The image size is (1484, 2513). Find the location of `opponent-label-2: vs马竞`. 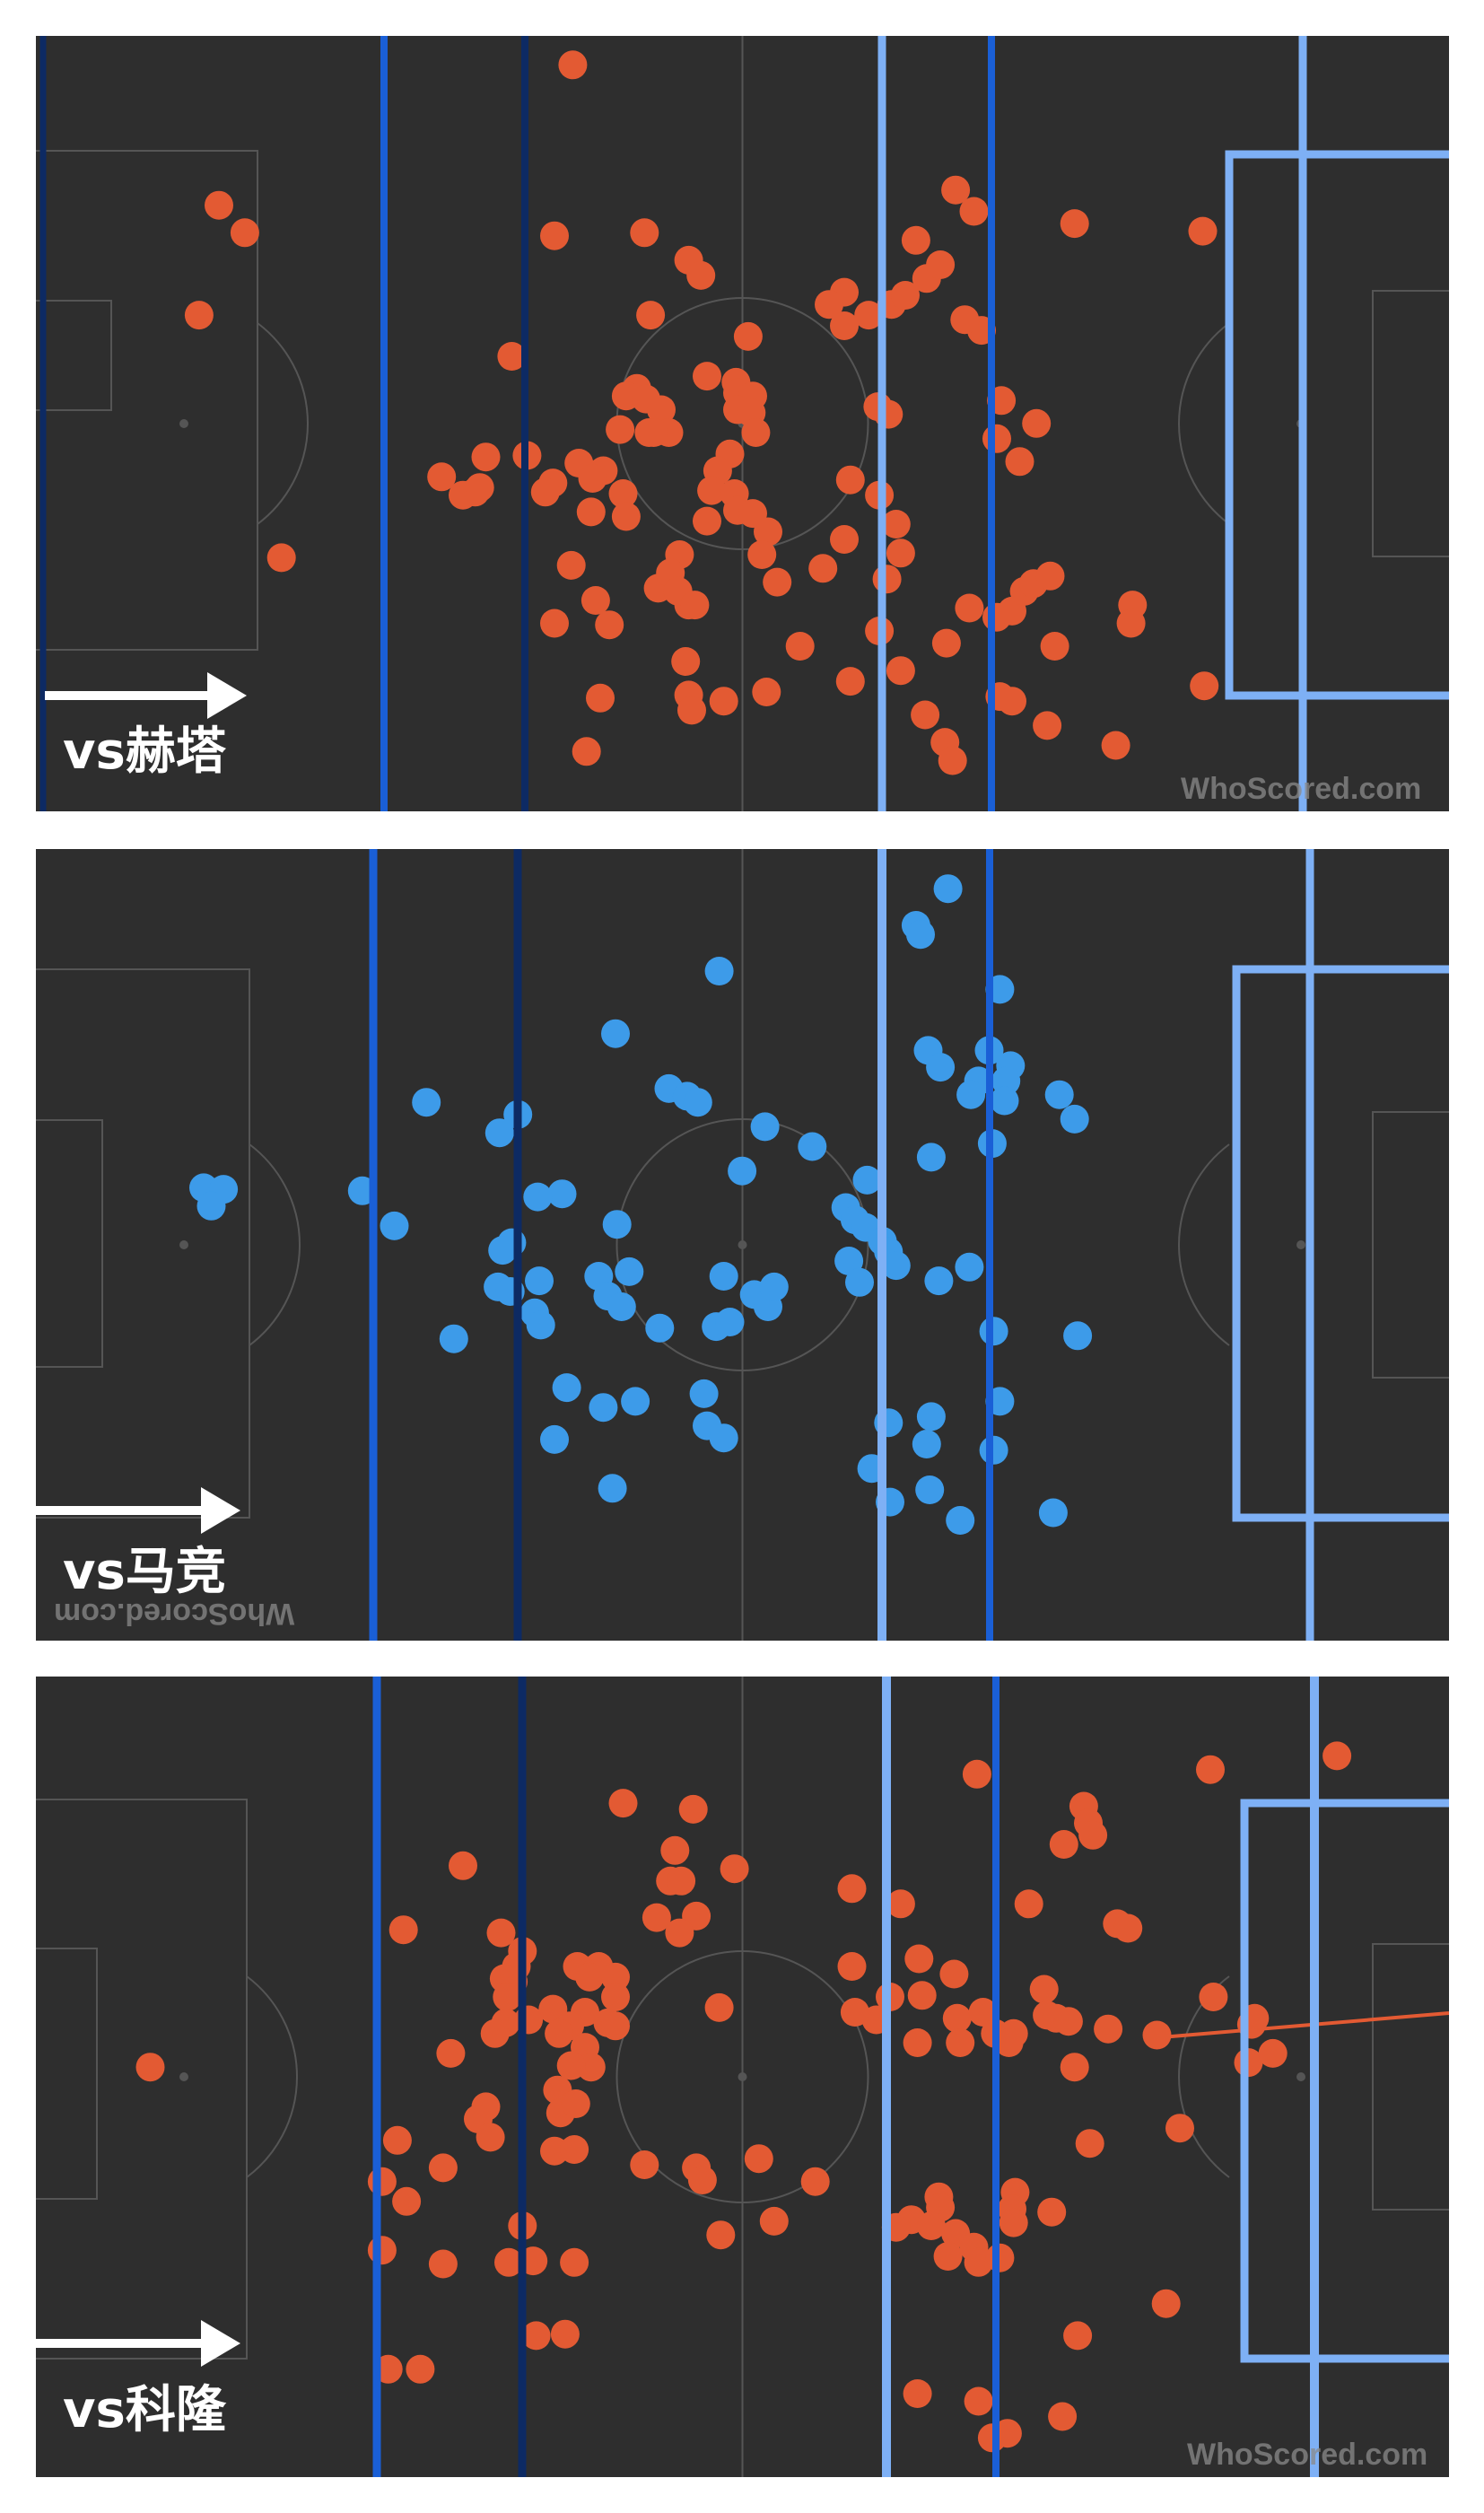

opponent-label-2: vs马竞 is located at coordinates (144, 1572).